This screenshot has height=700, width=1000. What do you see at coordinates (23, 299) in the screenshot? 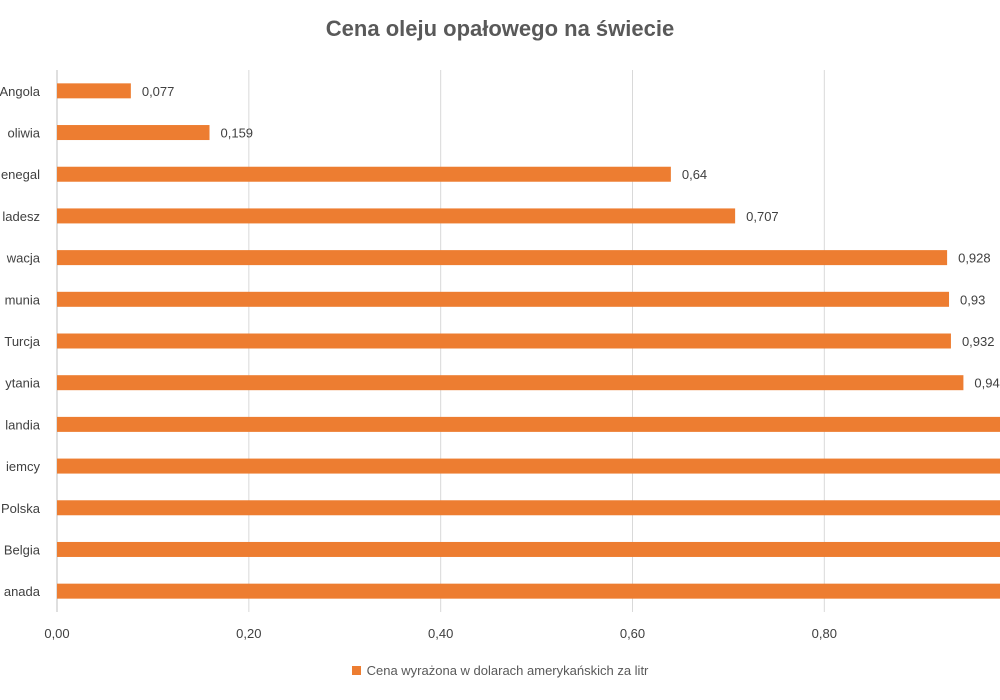
I see `category-label: munia` at bounding box center [23, 299].